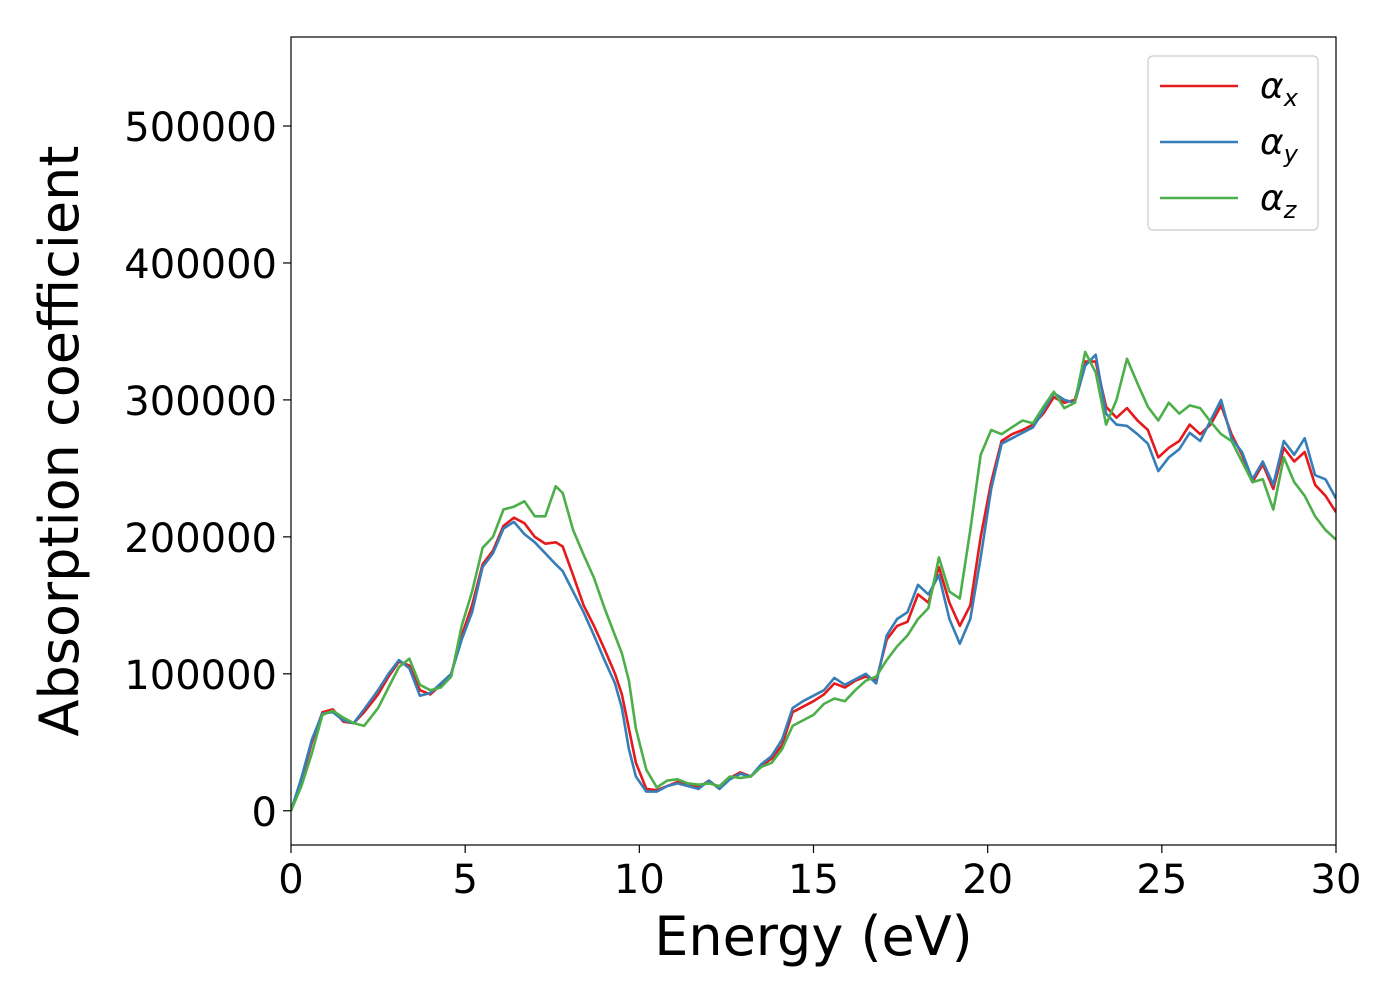 The height and width of the screenshot is (1000, 1400). I want to click on y-tick-label: 300000, so click(200, 402).